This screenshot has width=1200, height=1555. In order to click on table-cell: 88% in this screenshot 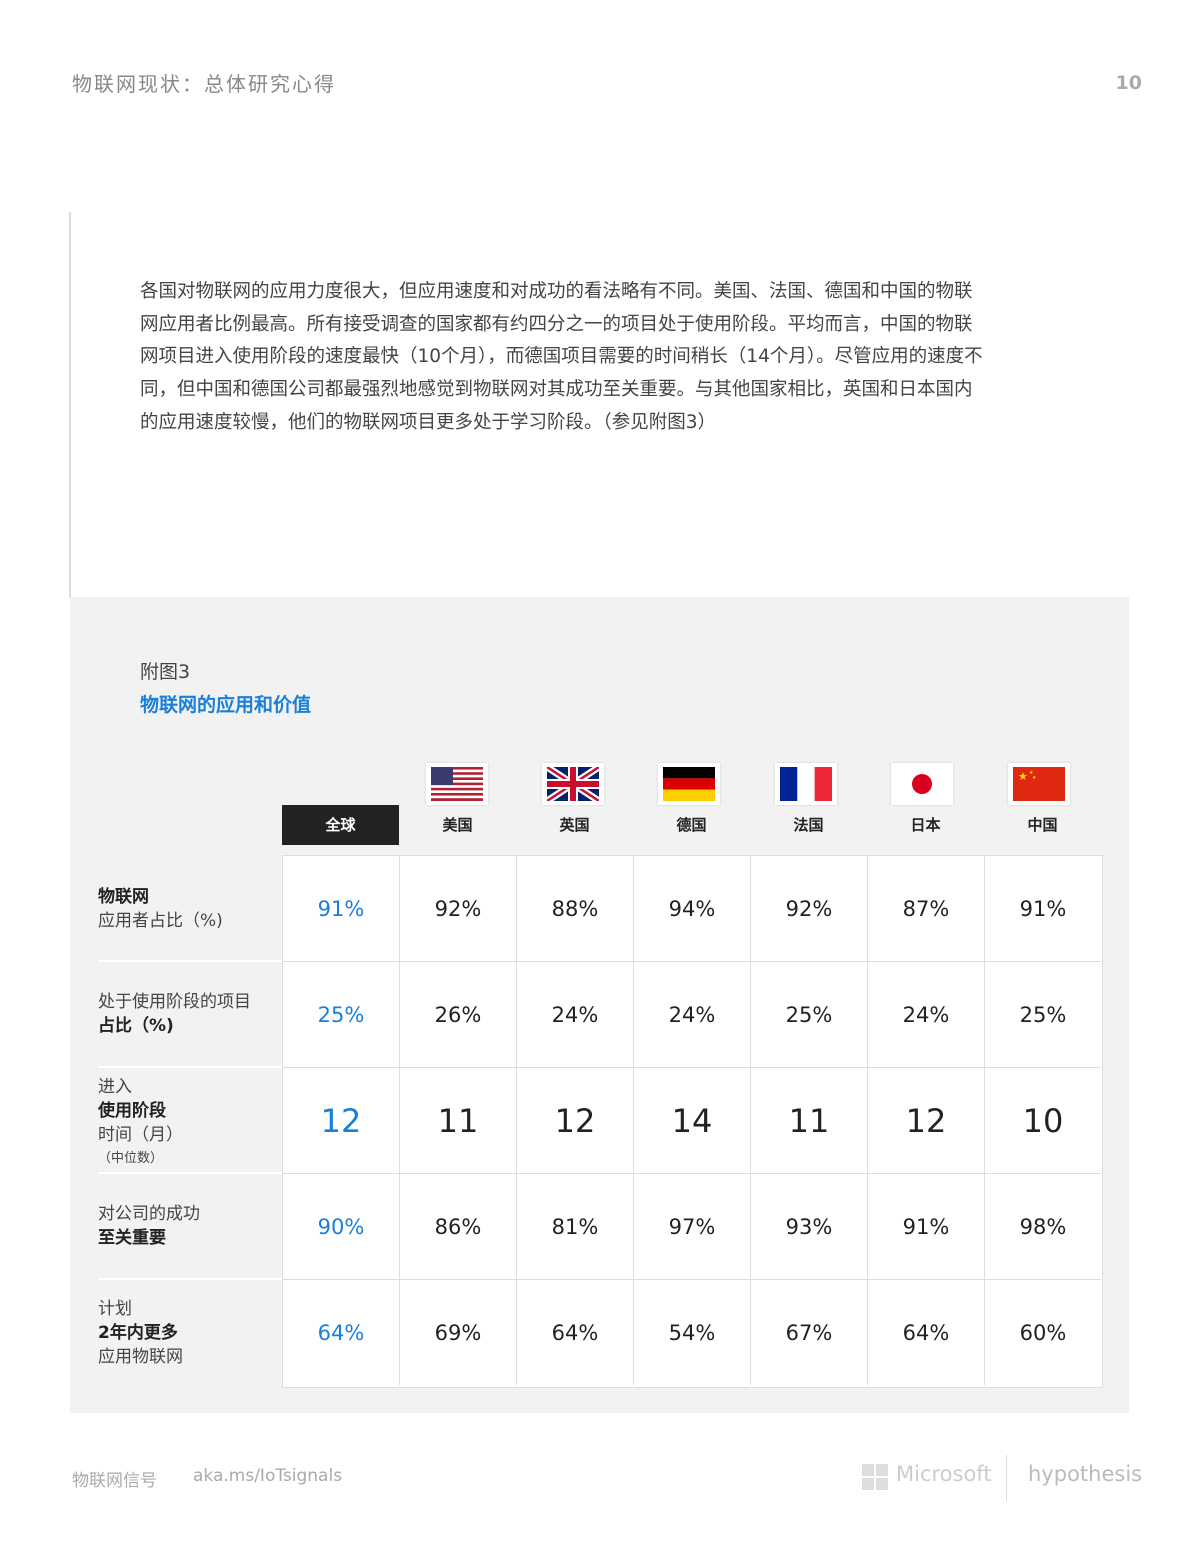, I will do `click(575, 909)`.